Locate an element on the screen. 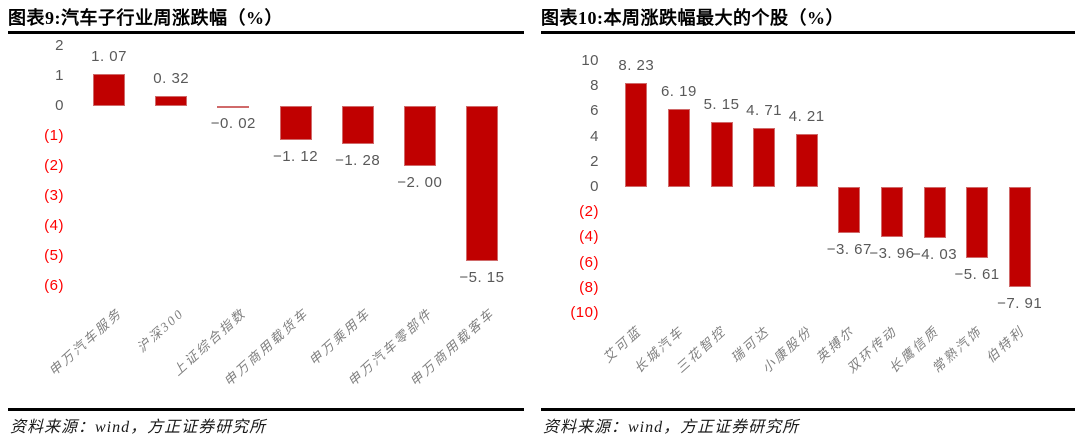 The height and width of the screenshot is (447, 1080). y-tick-label: 1 is located at coordinates (59, 75).